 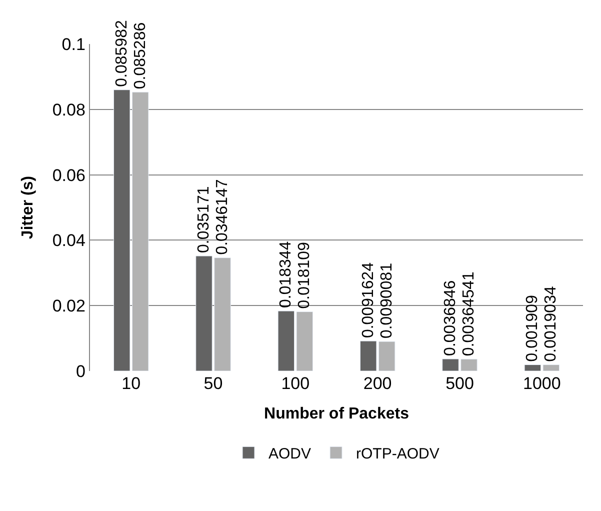 What do you see at coordinates (69, 240) in the screenshot?
I see `y-tick-label: 0.04` at bounding box center [69, 240].